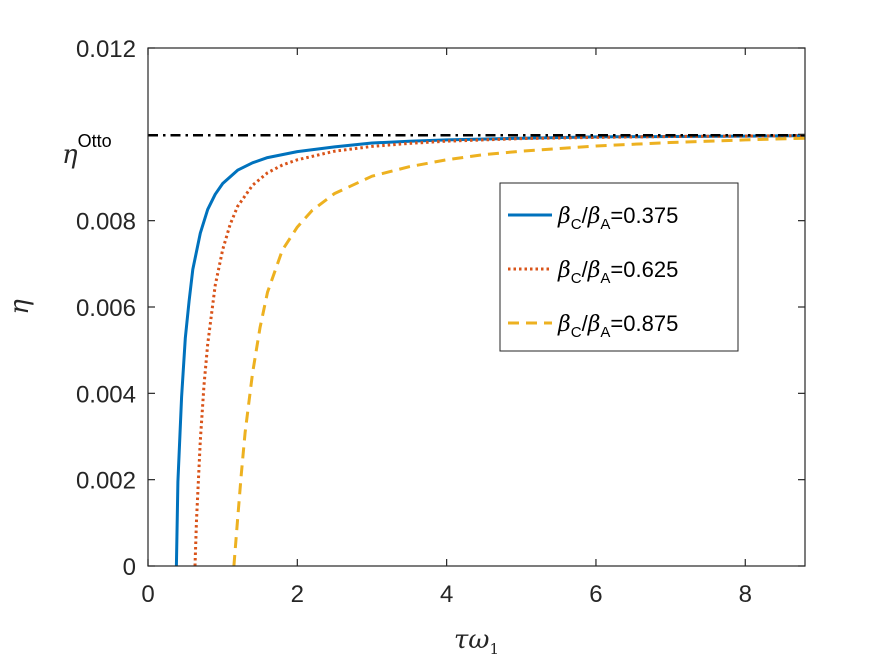  Describe the element at coordinates (446, 594) in the screenshot. I see `x-tick-label: 4` at that location.